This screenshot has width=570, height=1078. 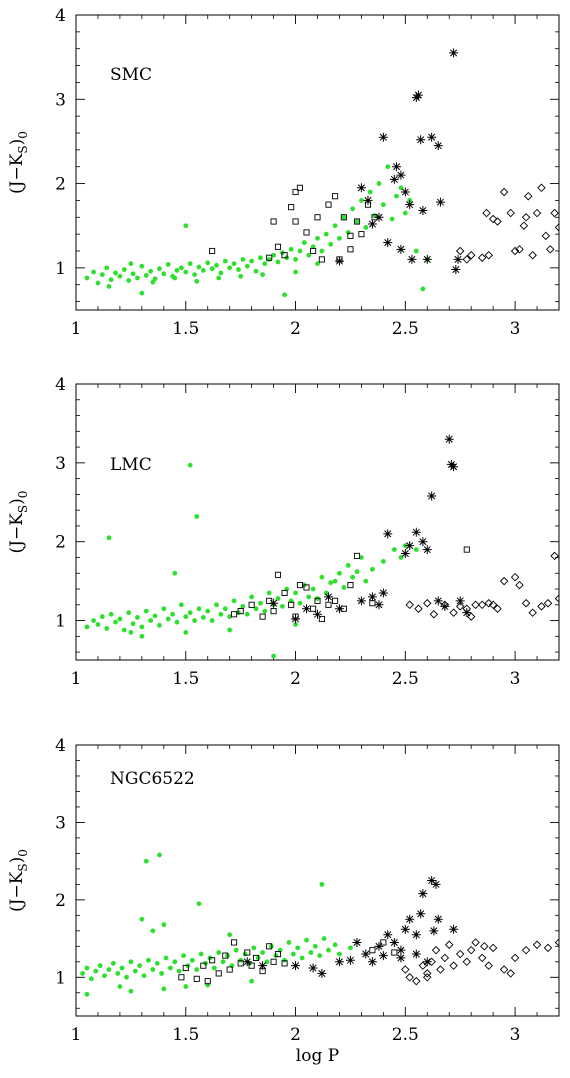 What do you see at coordinates (482, 586) in the screenshot?
I see `series-open-diamond` at bounding box center [482, 586].